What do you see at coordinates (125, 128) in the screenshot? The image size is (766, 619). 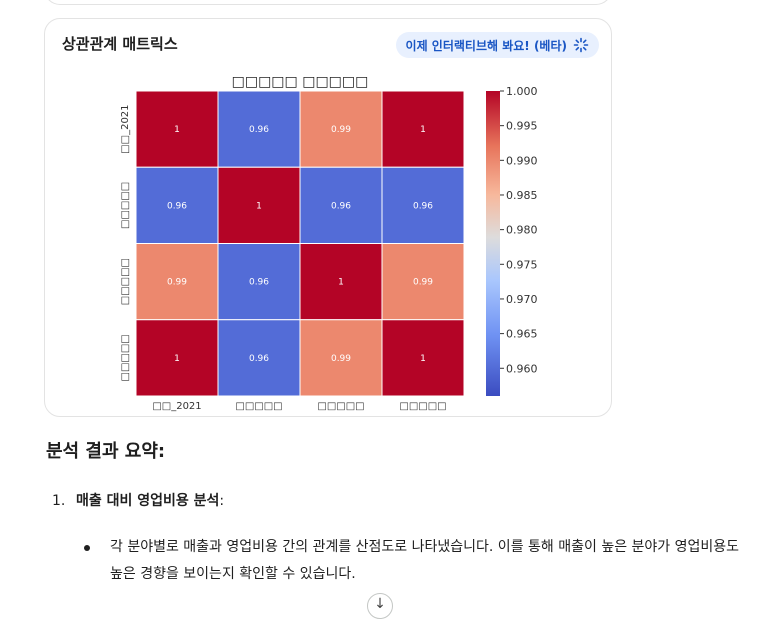 I see `y-tick-label: □□_2021` at bounding box center [125, 128].